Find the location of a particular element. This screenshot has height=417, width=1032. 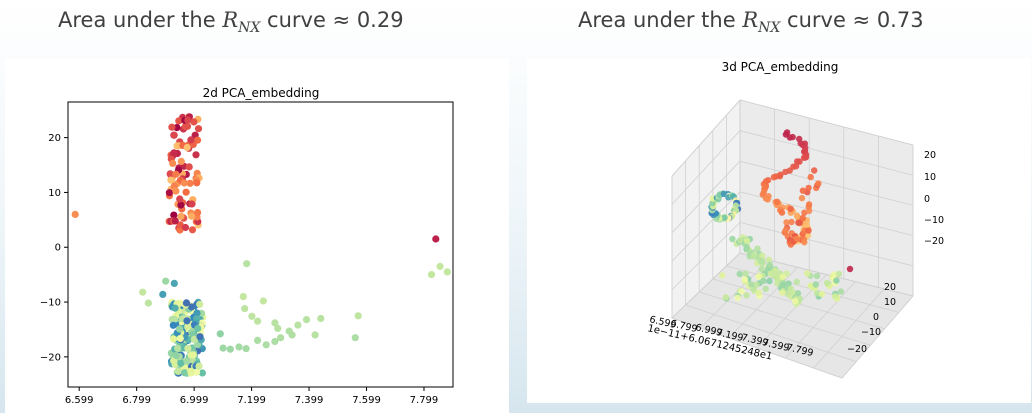

y-tick-label: 20 is located at coordinates (54, 138).